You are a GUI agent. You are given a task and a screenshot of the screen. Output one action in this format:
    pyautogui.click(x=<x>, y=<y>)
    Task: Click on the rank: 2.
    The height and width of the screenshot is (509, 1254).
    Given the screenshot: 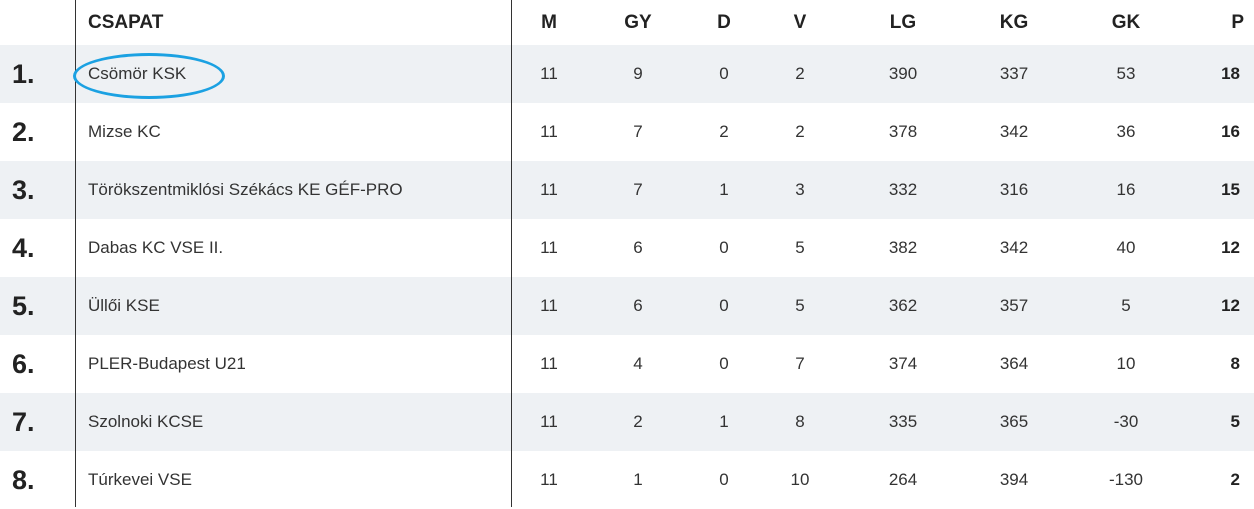 What is the action you would take?
    pyautogui.click(x=23, y=131)
    